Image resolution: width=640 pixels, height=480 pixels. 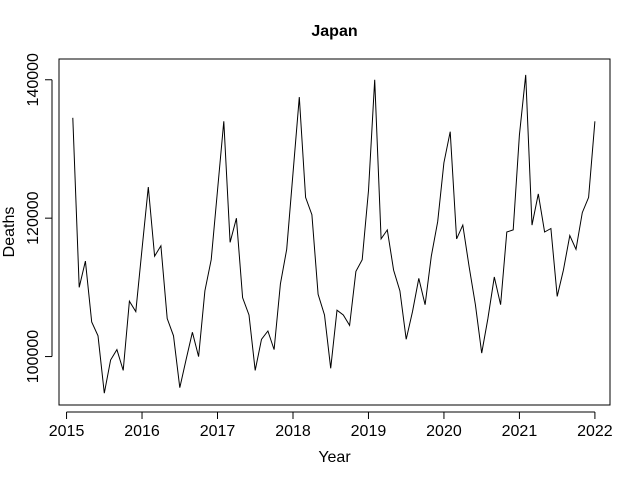 What do you see at coordinates (444, 431) in the screenshot?
I see `x-tick-label: 2020` at bounding box center [444, 431].